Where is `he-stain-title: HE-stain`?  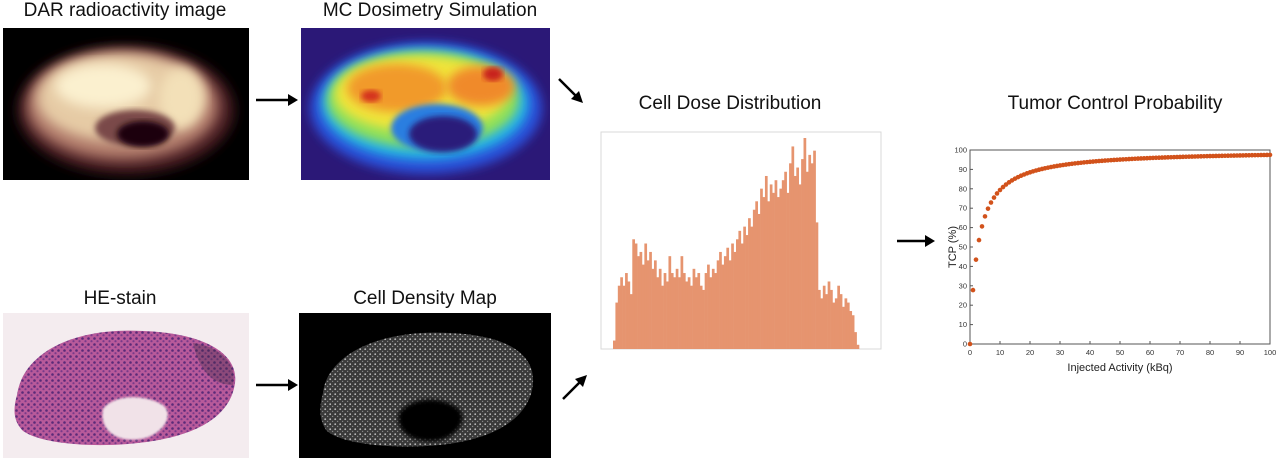 he-stain-title: HE-stain is located at coordinates (120, 298).